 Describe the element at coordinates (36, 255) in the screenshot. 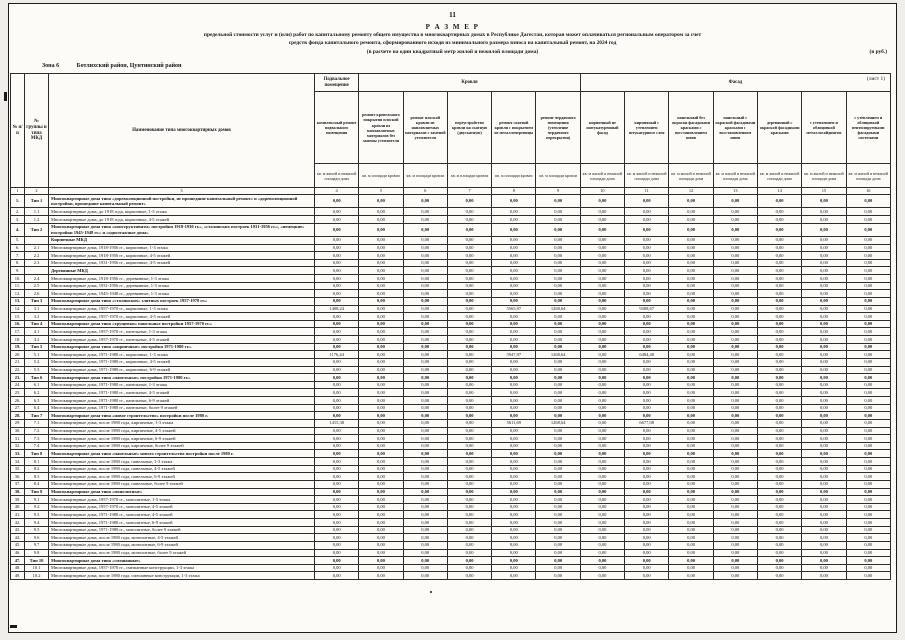

I see `row-code-cell: 2.2` at that location.